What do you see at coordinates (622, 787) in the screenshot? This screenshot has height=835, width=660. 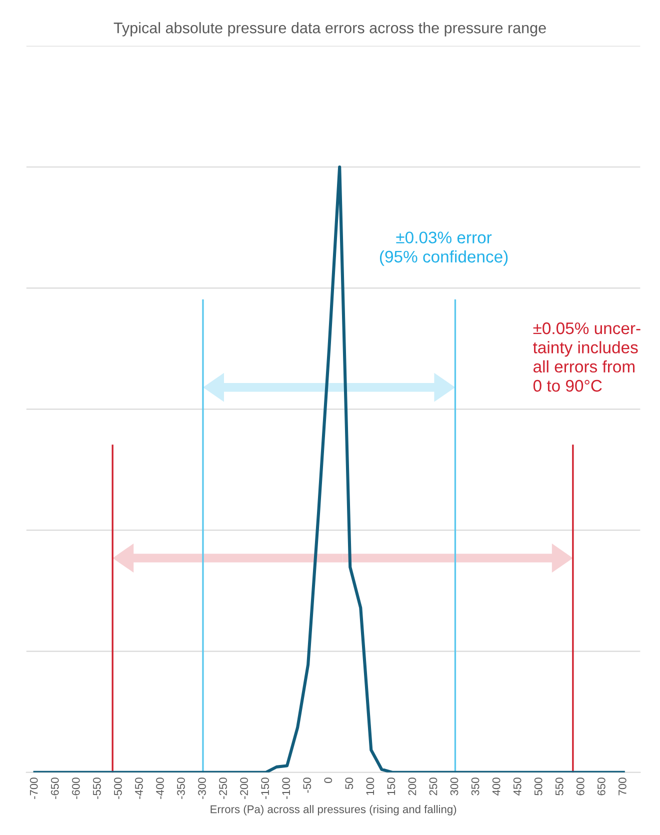 I see `x-tick-label: 700` at bounding box center [622, 787].